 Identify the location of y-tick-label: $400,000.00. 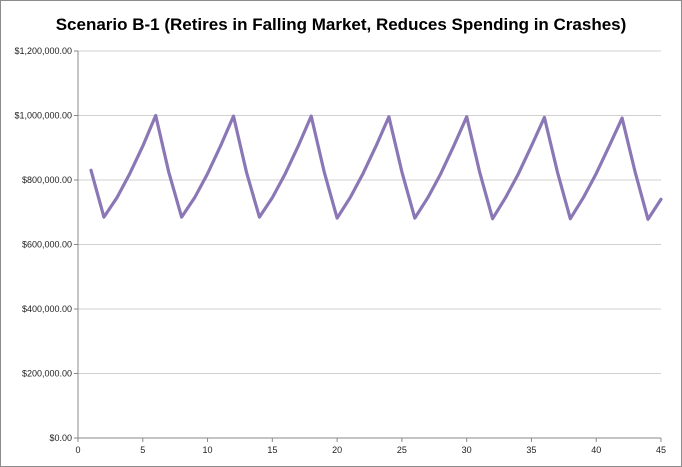
(47, 309).